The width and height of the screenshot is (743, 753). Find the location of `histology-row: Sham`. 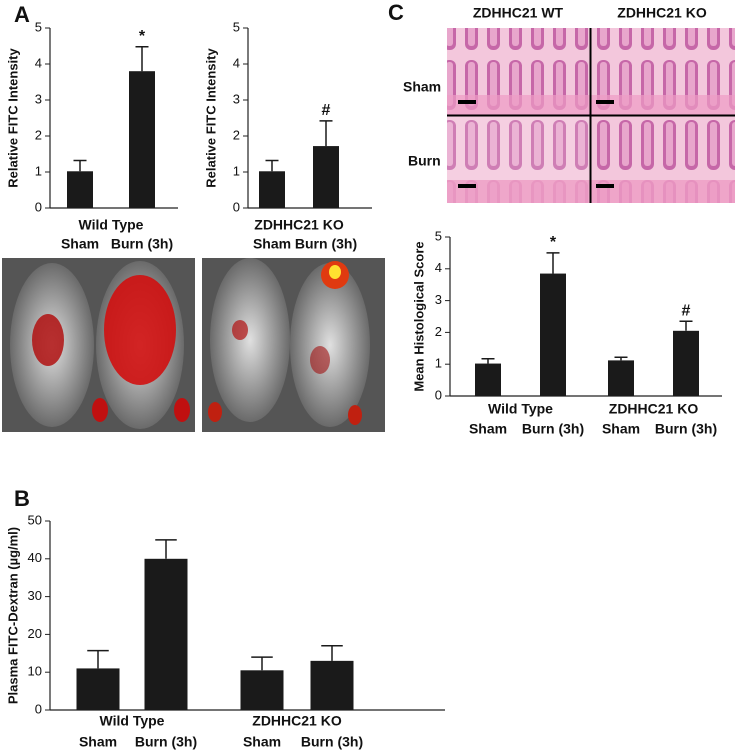

histology-row: Sham is located at coordinates (422, 87).